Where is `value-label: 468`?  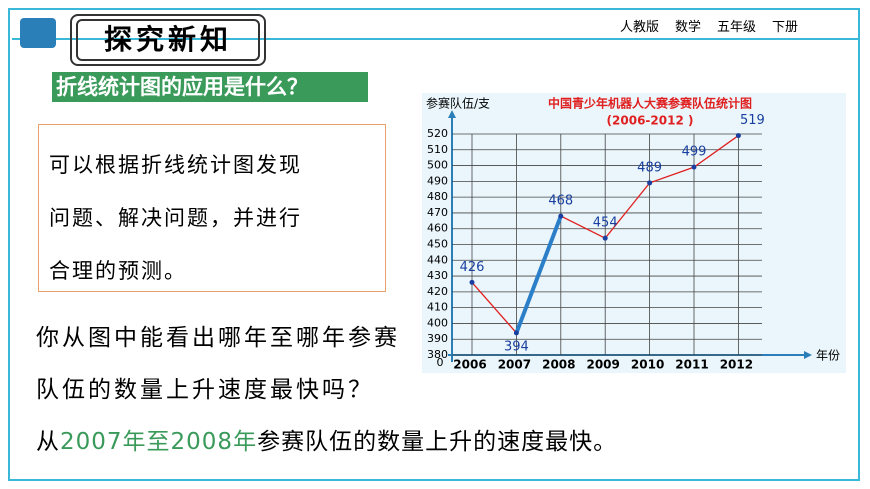
value-label: 468 is located at coordinates (560, 201).